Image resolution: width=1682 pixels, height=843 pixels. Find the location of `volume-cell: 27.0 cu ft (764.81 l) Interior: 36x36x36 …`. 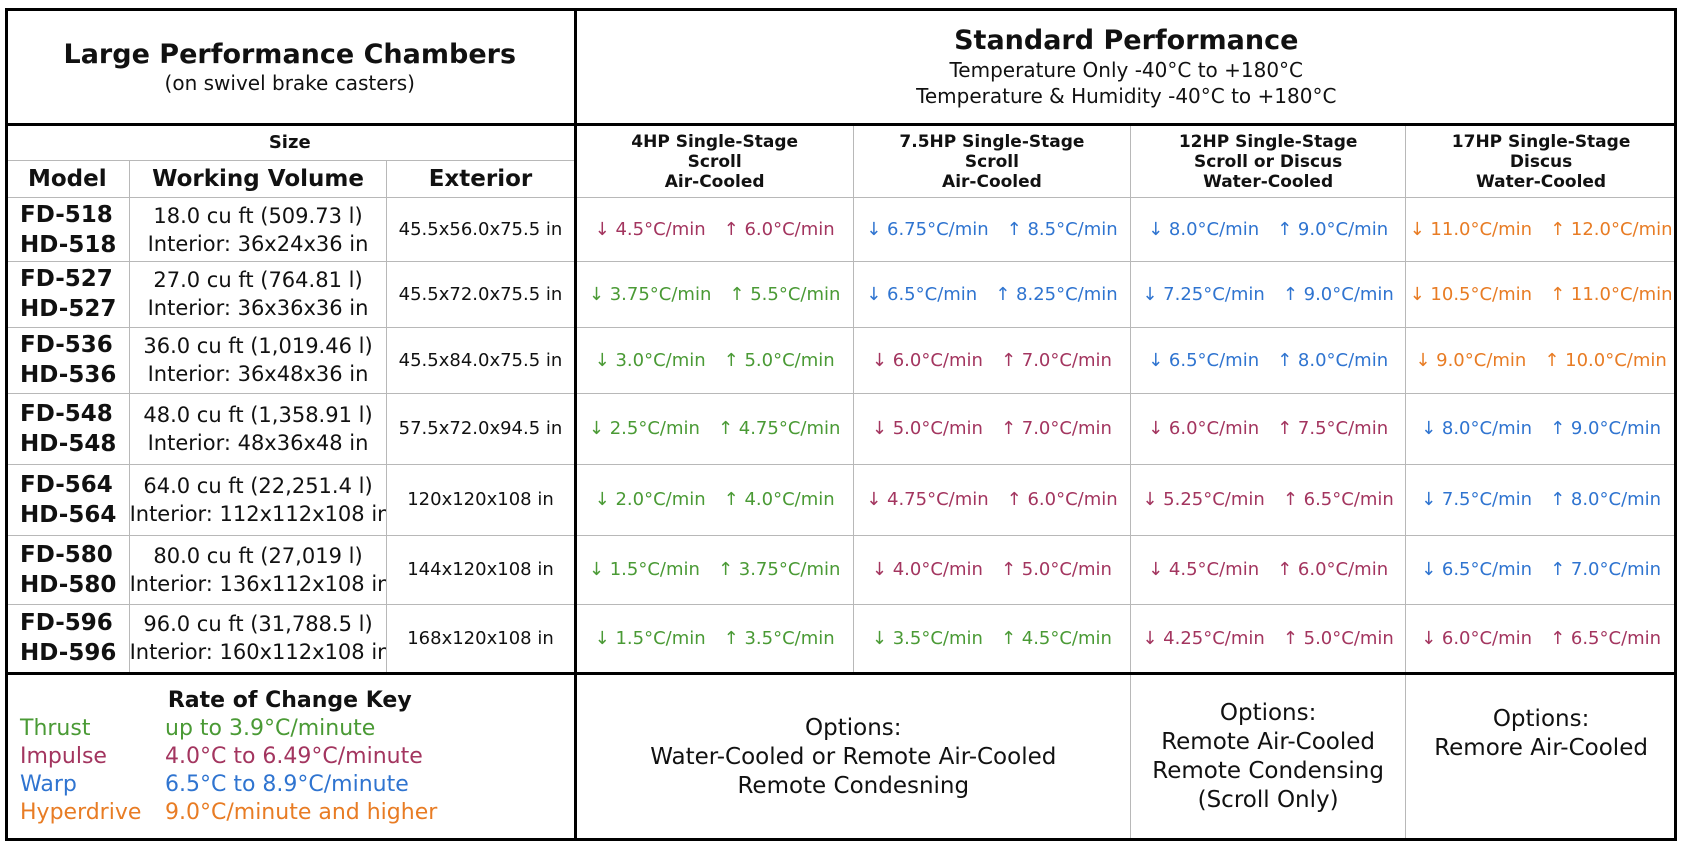

volume-cell: 27.0 cu ft (764.81 l) Interior: 36x36x36 … is located at coordinates (258, 294).